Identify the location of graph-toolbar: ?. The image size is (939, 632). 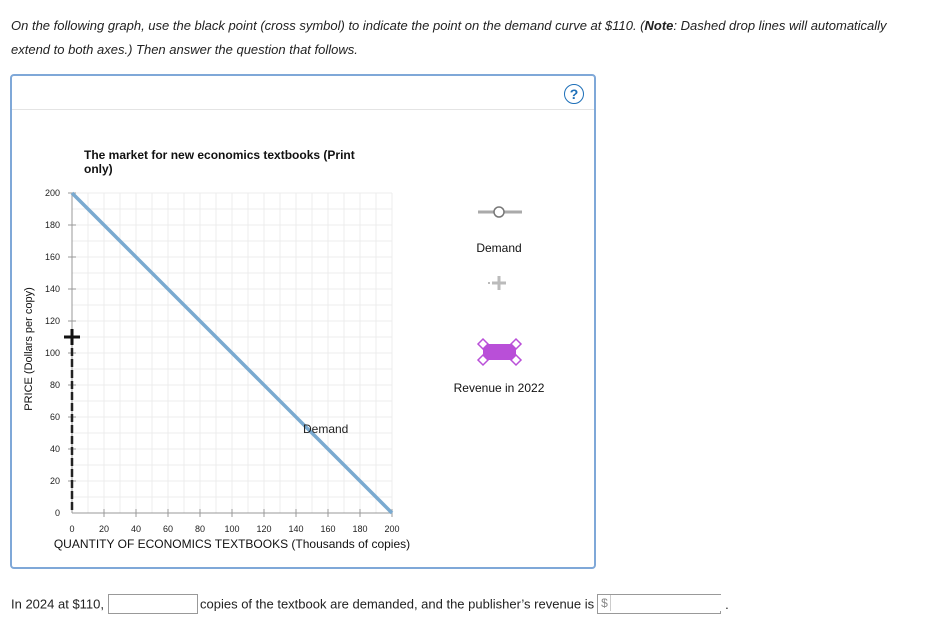
(303, 93).